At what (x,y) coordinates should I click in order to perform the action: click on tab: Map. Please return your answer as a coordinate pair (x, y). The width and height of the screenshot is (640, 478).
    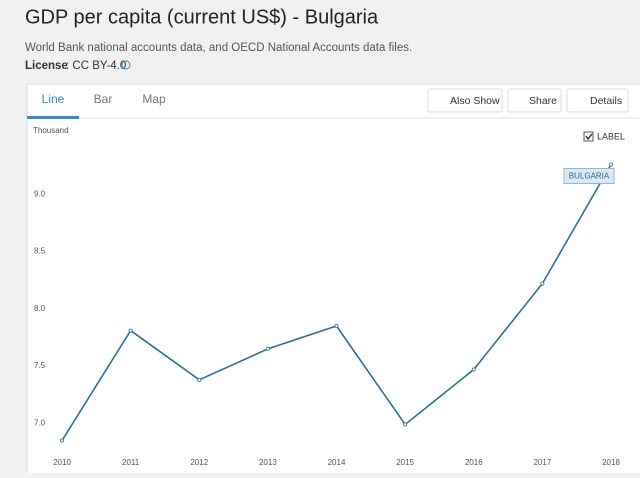
    Looking at the image, I should click on (154, 99).